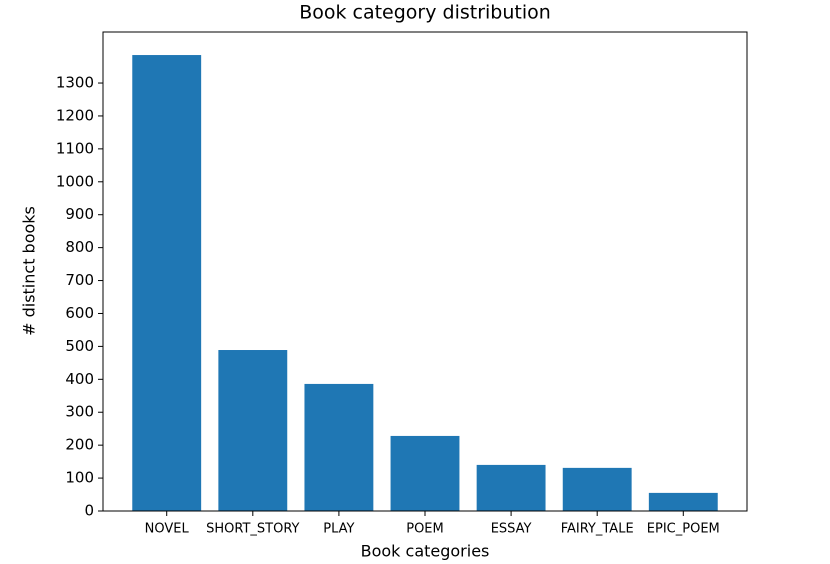  Describe the element at coordinates (167, 529) in the screenshot. I see `x-tick-label: NOVEL` at that location.